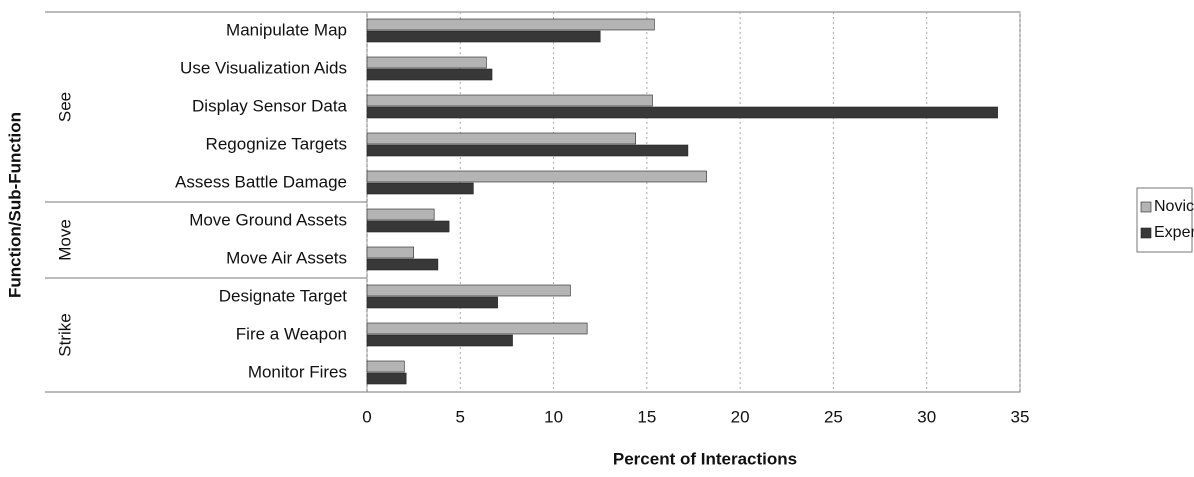 Image resolution: width=1194 pixels, height=477 pixels. I want to click on x-tick-label: 0, so click(366, 416).